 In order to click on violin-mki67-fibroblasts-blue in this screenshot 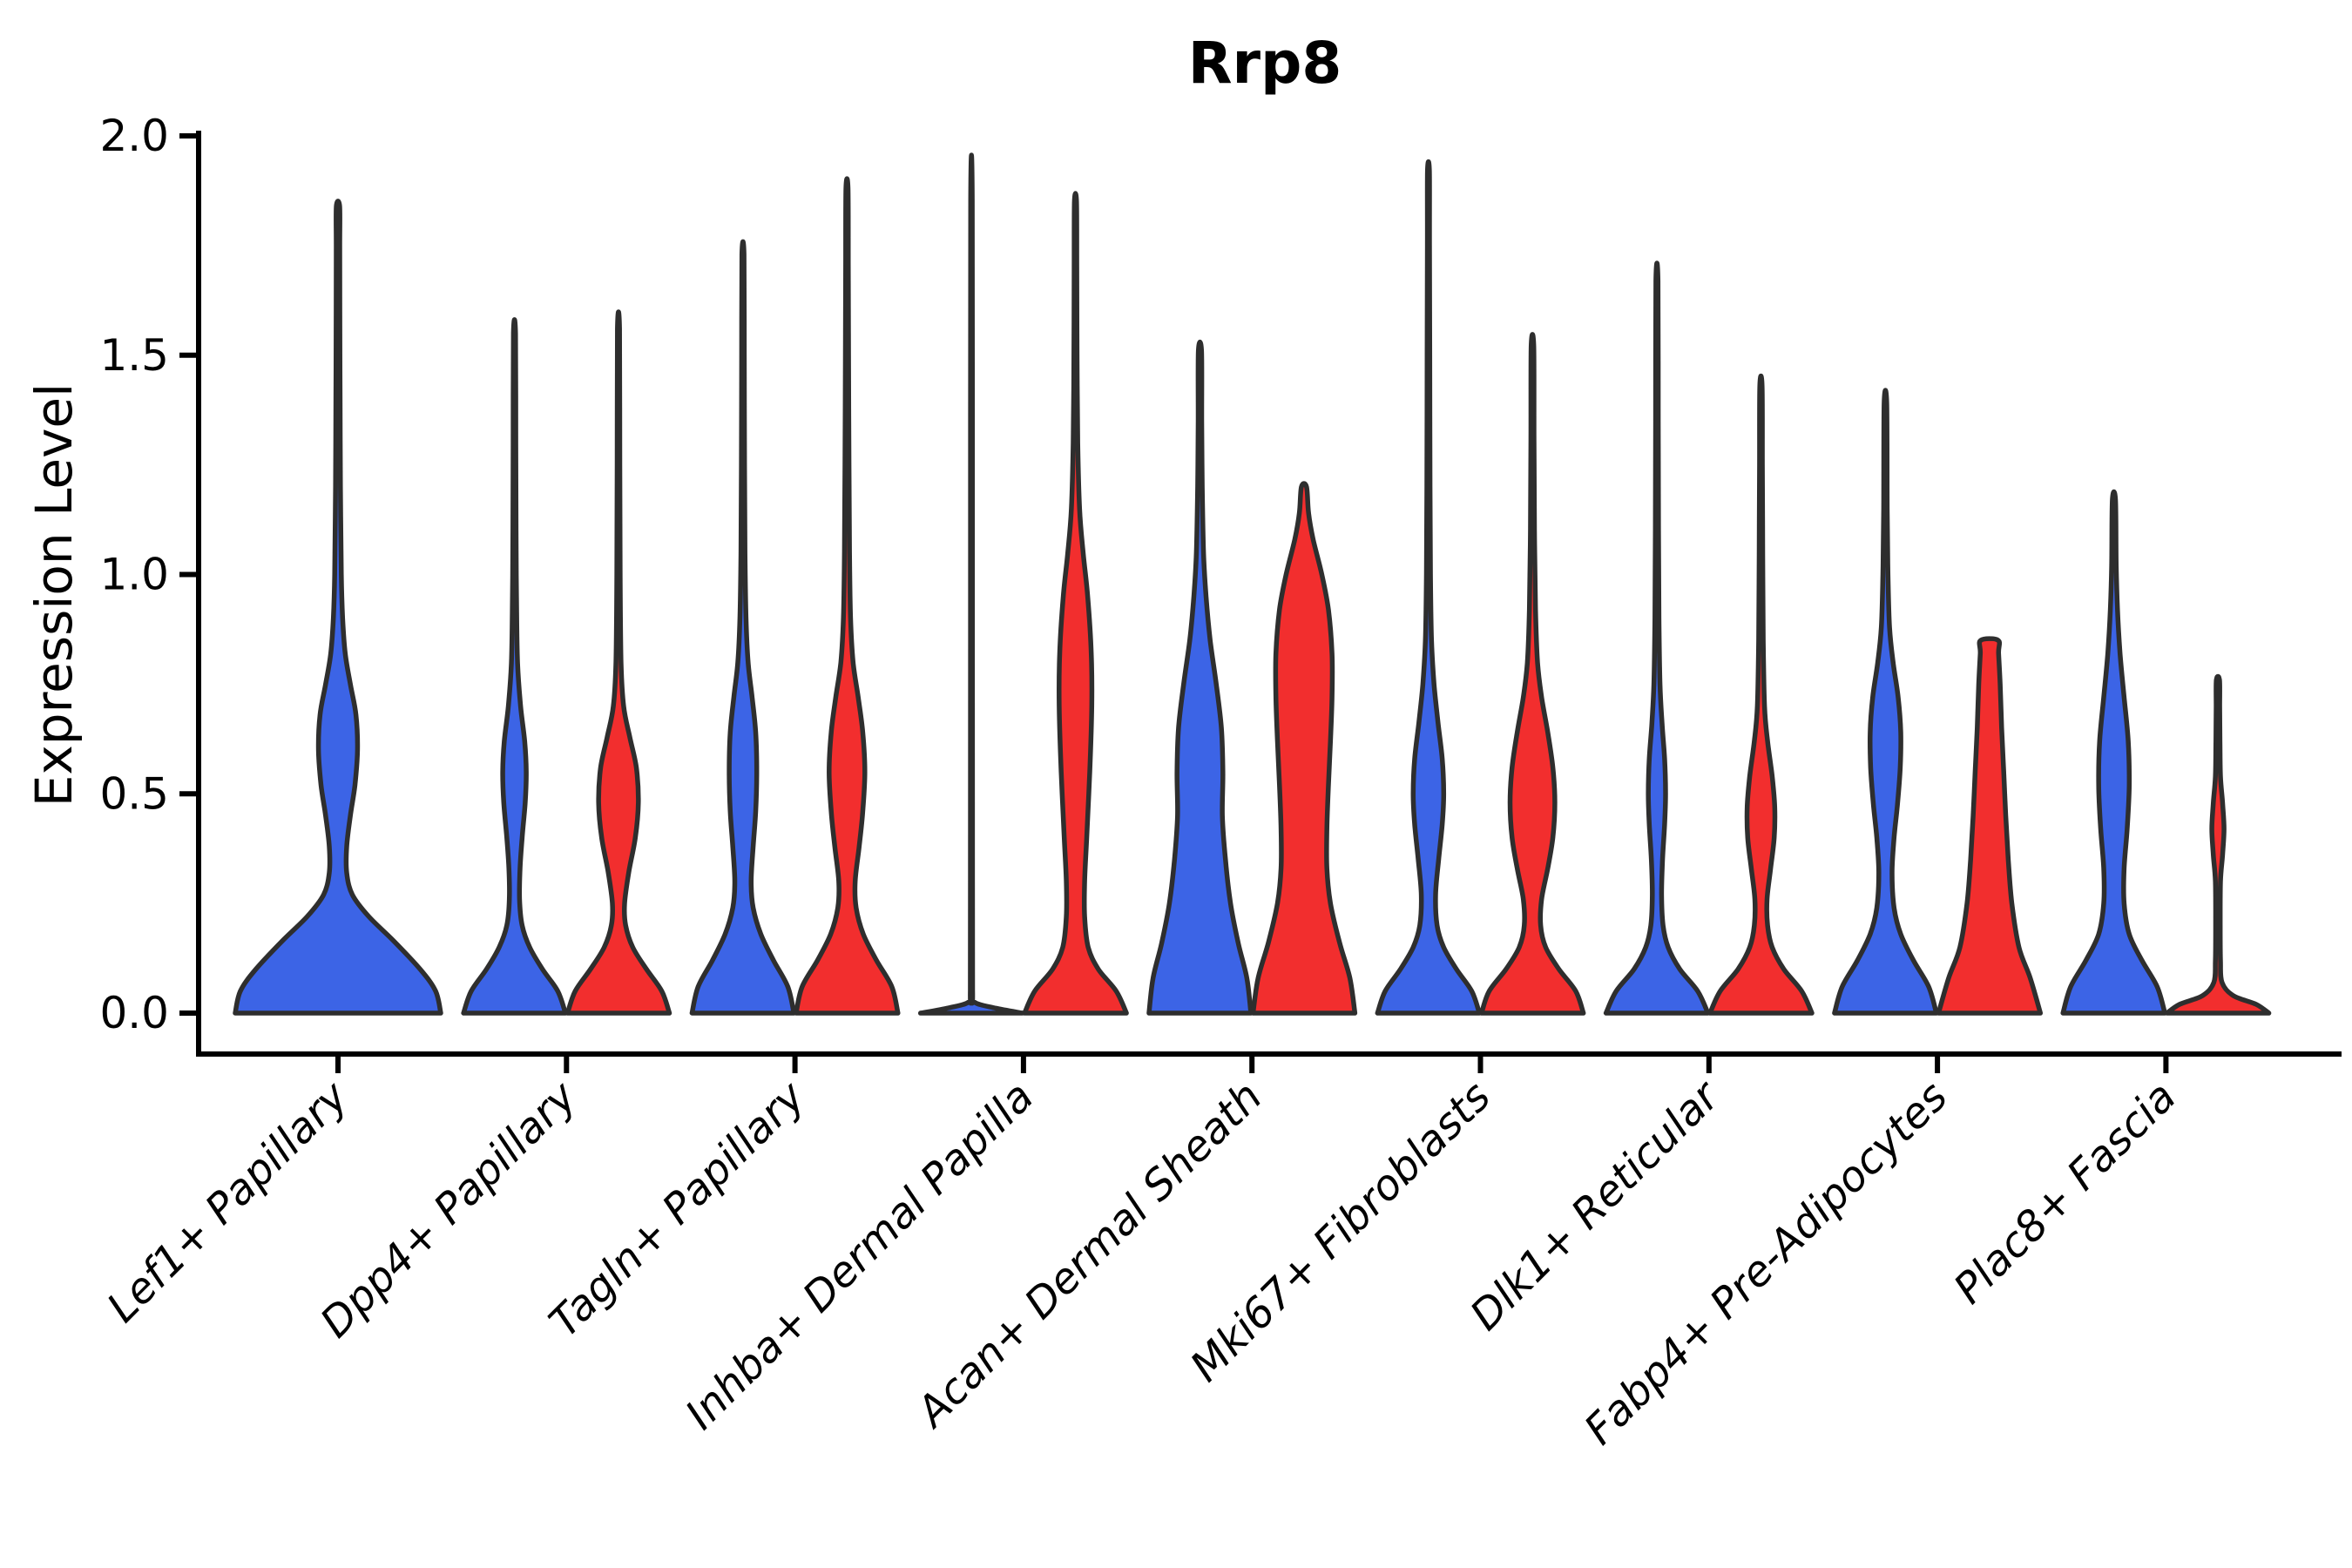, I will do `click(1429, 587)`.